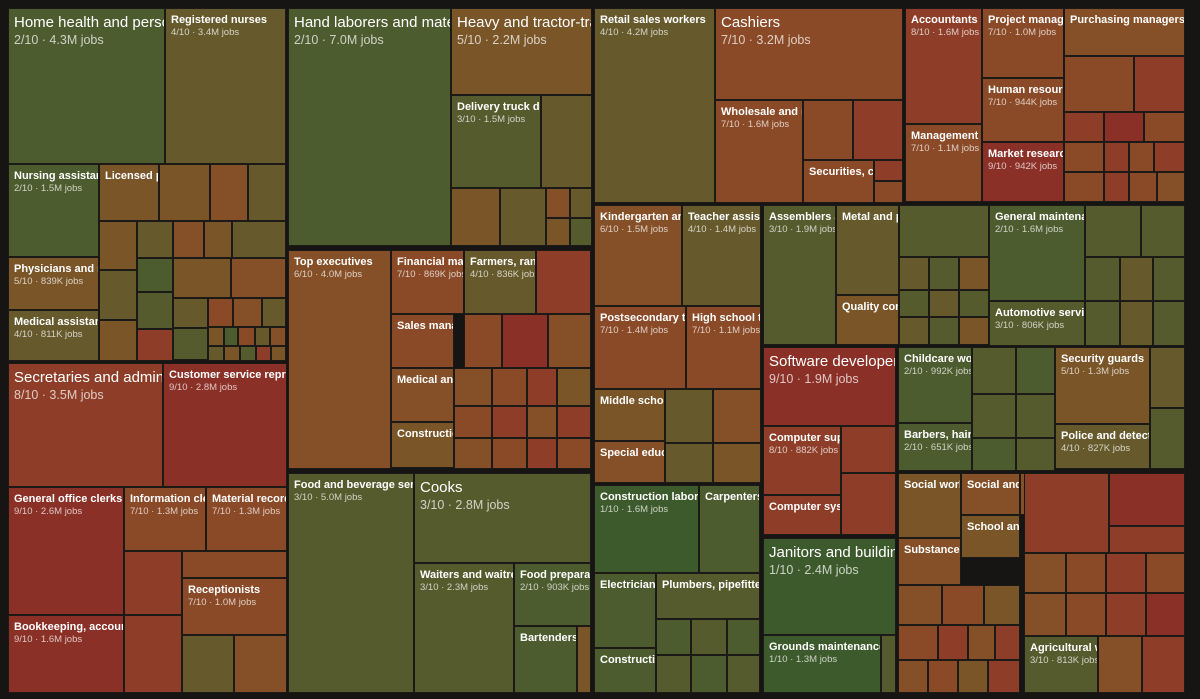 This screenshot has height=699, width=1200. What do you see at coordinates (629, 415) in the screenshot?
I see `treemap-cell: Middle school teachers` at bounding box center [629, 415].